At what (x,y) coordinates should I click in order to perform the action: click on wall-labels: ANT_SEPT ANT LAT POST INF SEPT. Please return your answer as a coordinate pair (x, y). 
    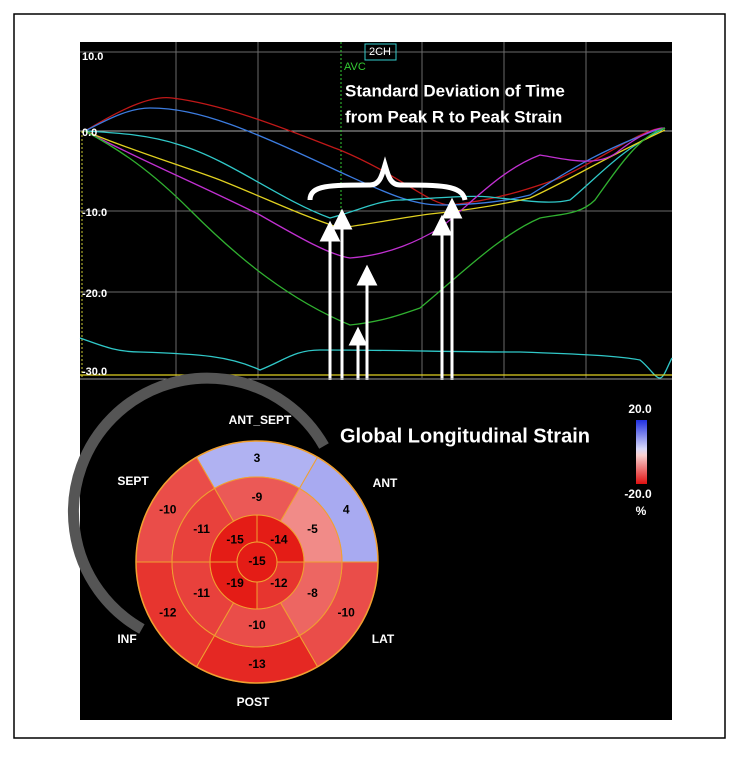
    Looking at the image, I should click on (257, 561).